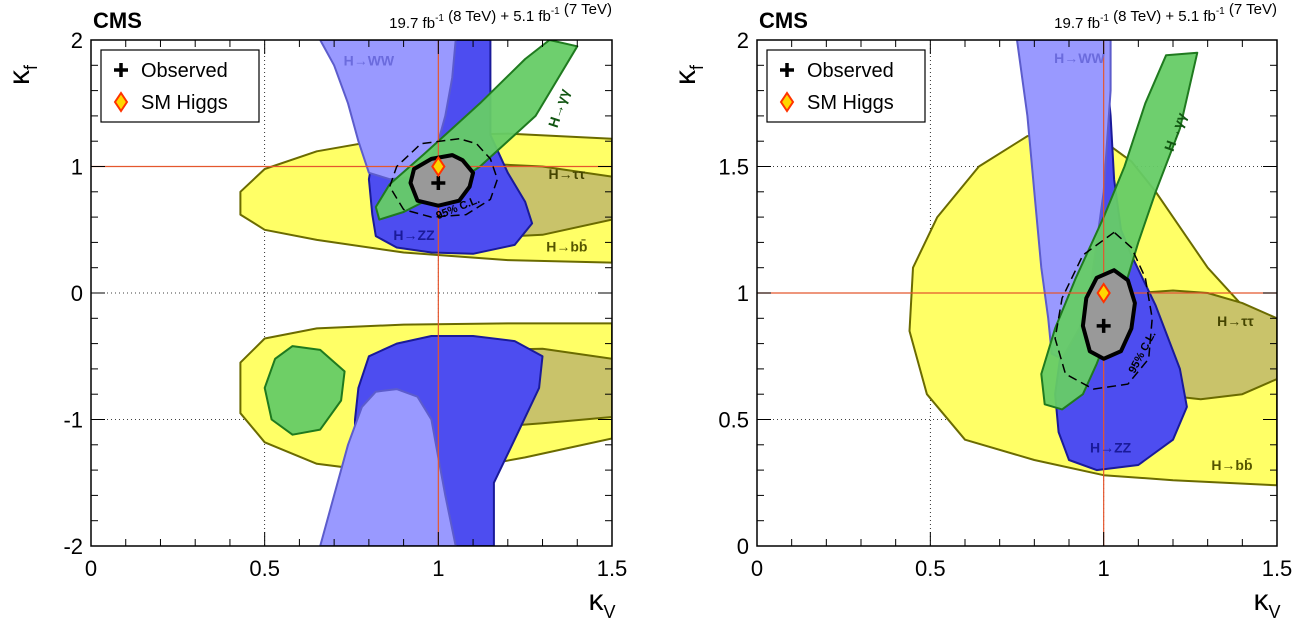 This screenshot has height=618, width=1309. Describe the element at coordinates (73, 546) in the screenshot. I see `y-tick-label: -2` at that location.